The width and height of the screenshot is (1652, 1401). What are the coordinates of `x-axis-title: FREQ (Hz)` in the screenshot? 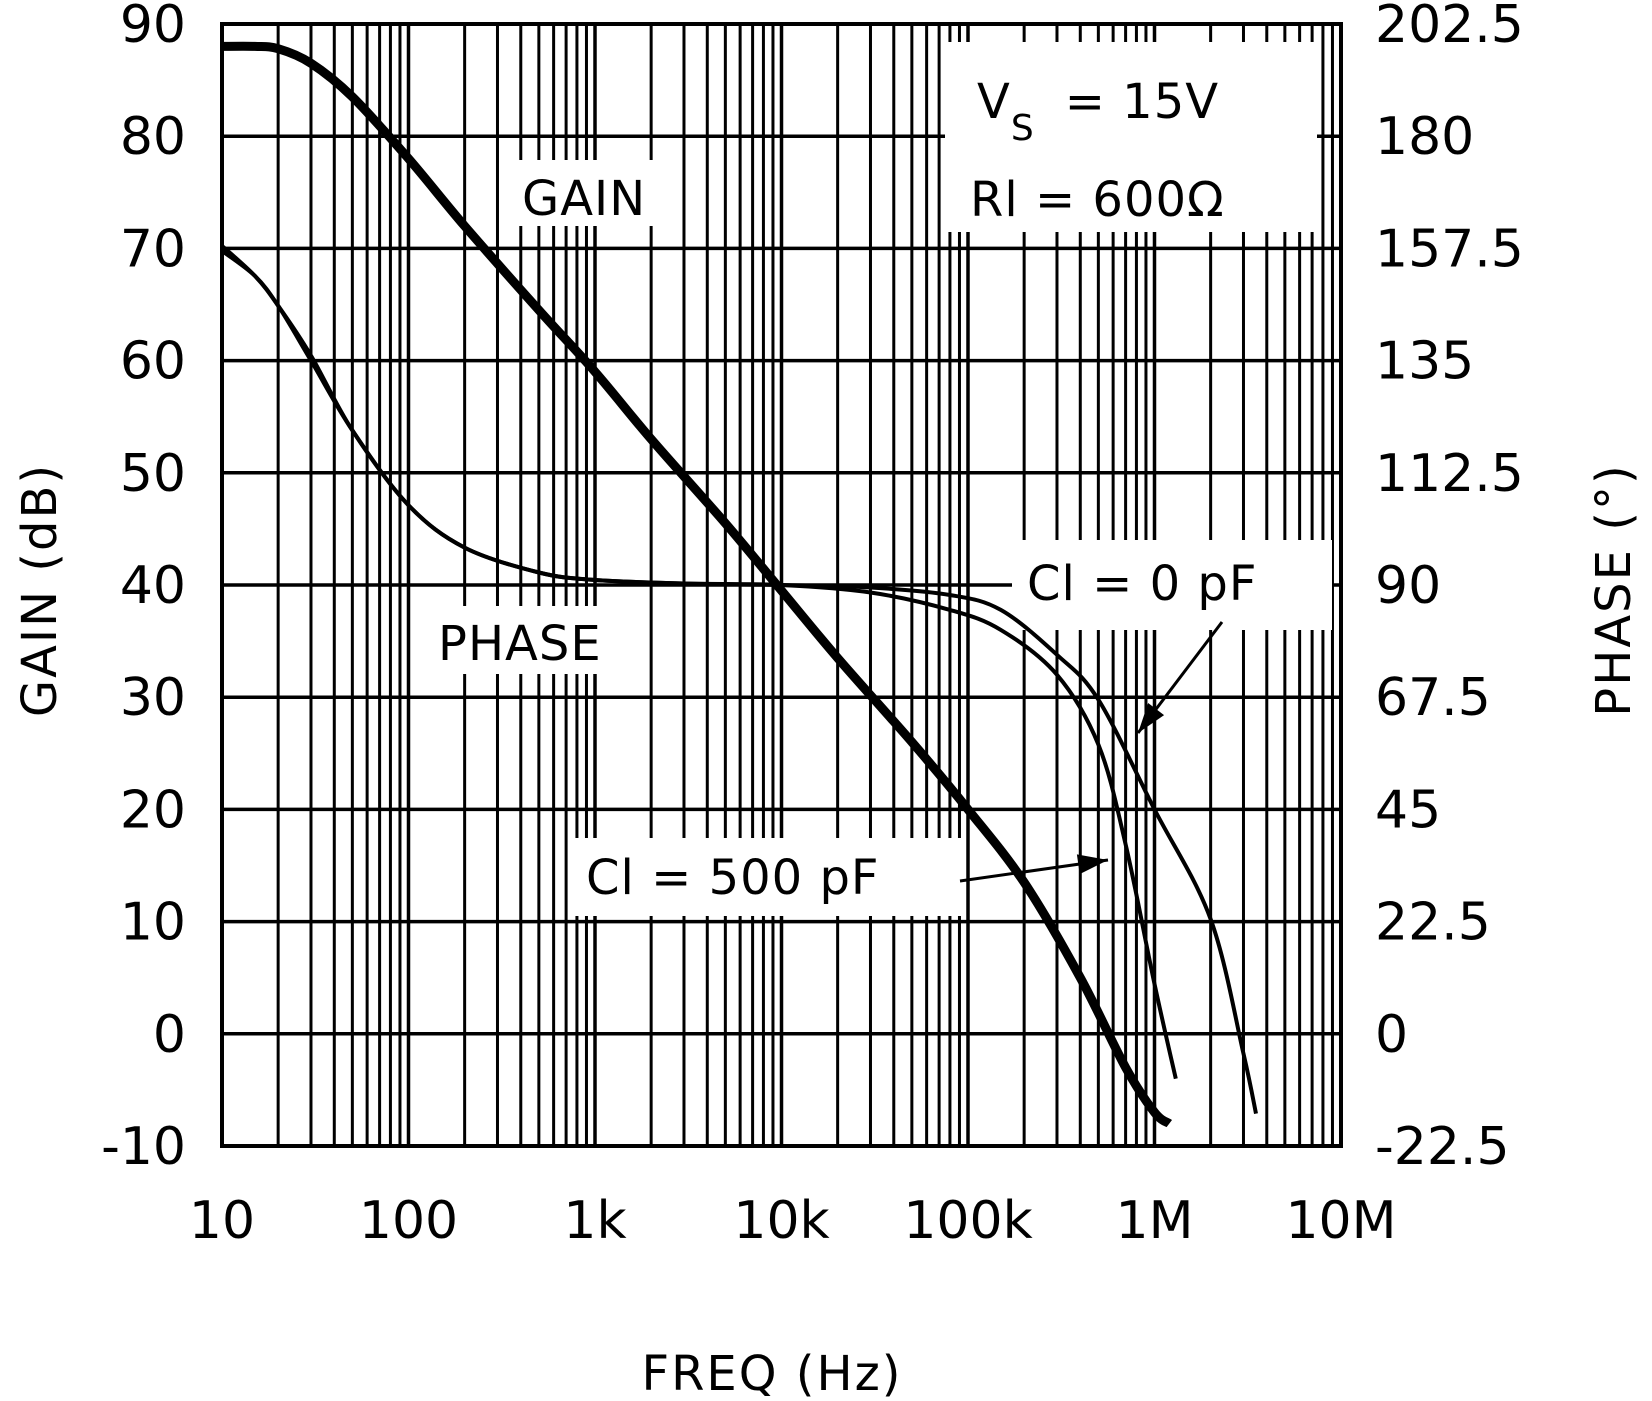 It's located at (771, 1373).